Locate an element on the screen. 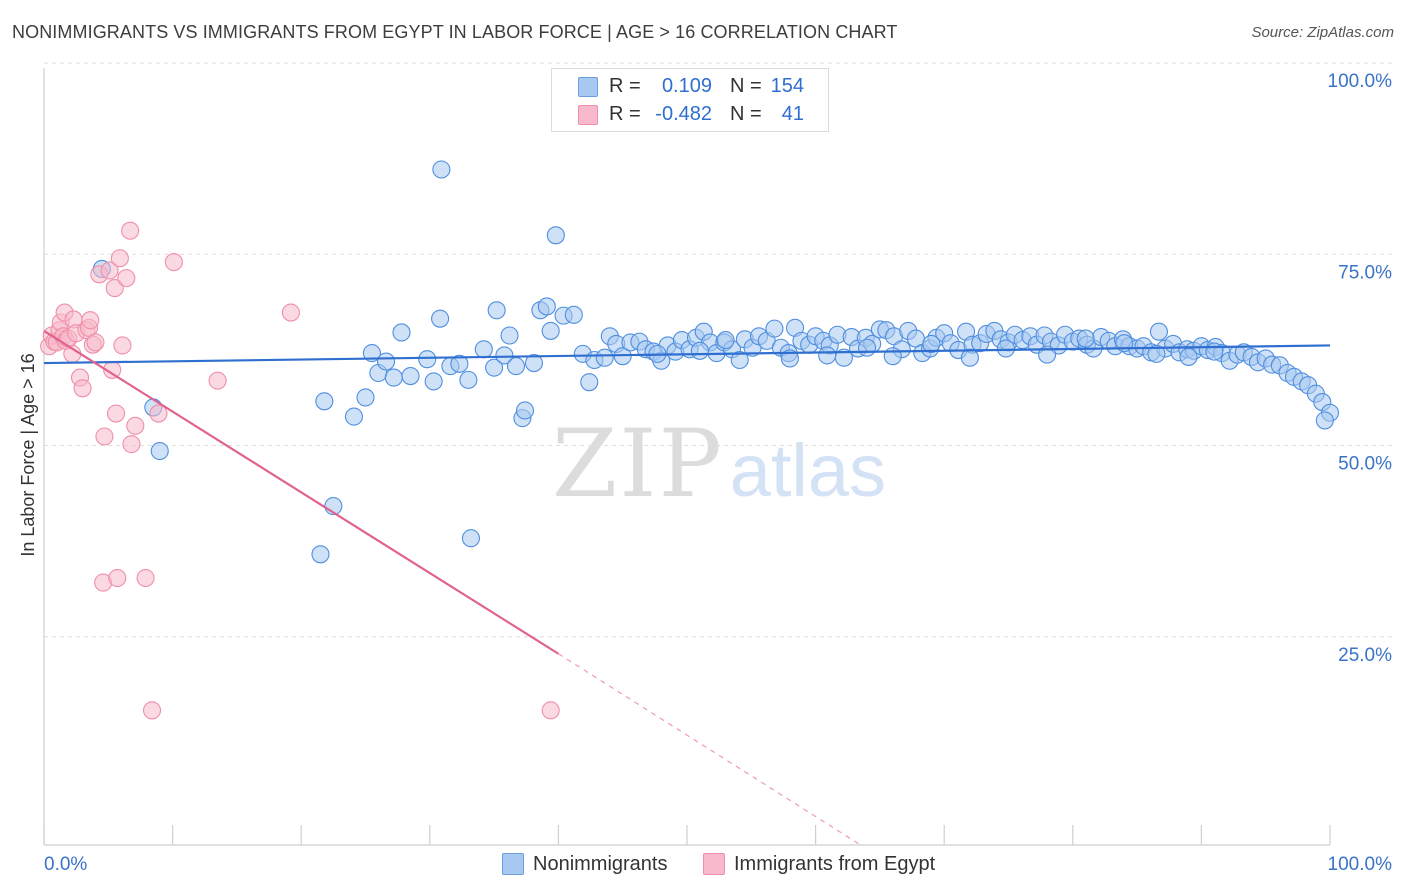 Image resolution: width=1406 pixels, height=892 pixels. legend-label-immigrants-egypt: Immigrants from Egypt is located at coordinates (835, 864).